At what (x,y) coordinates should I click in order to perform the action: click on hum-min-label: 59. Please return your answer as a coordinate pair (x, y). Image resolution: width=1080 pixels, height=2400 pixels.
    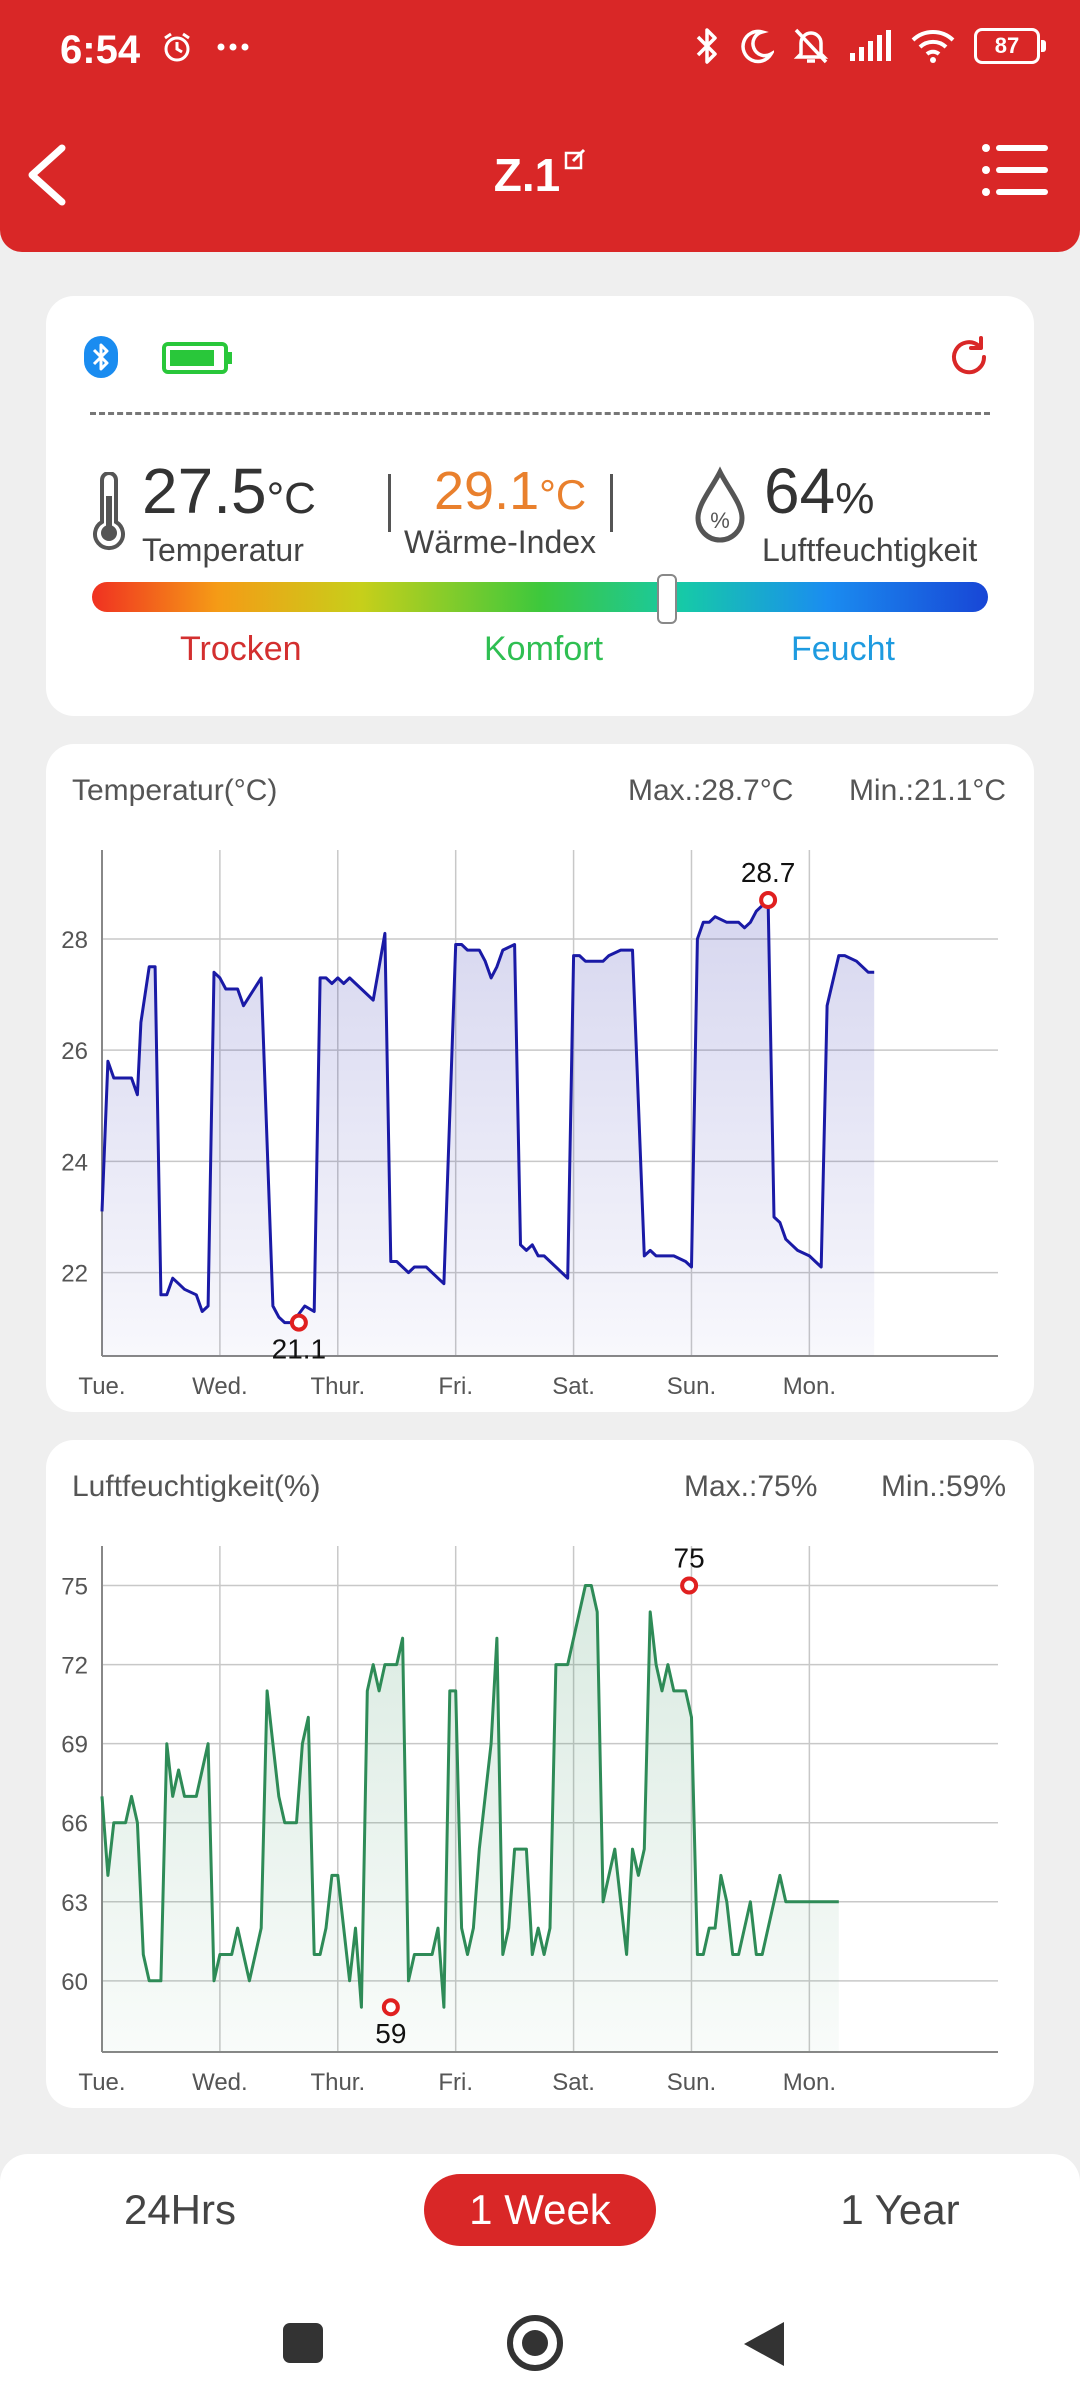
    Looking at the image, I should click on (390, 2033).